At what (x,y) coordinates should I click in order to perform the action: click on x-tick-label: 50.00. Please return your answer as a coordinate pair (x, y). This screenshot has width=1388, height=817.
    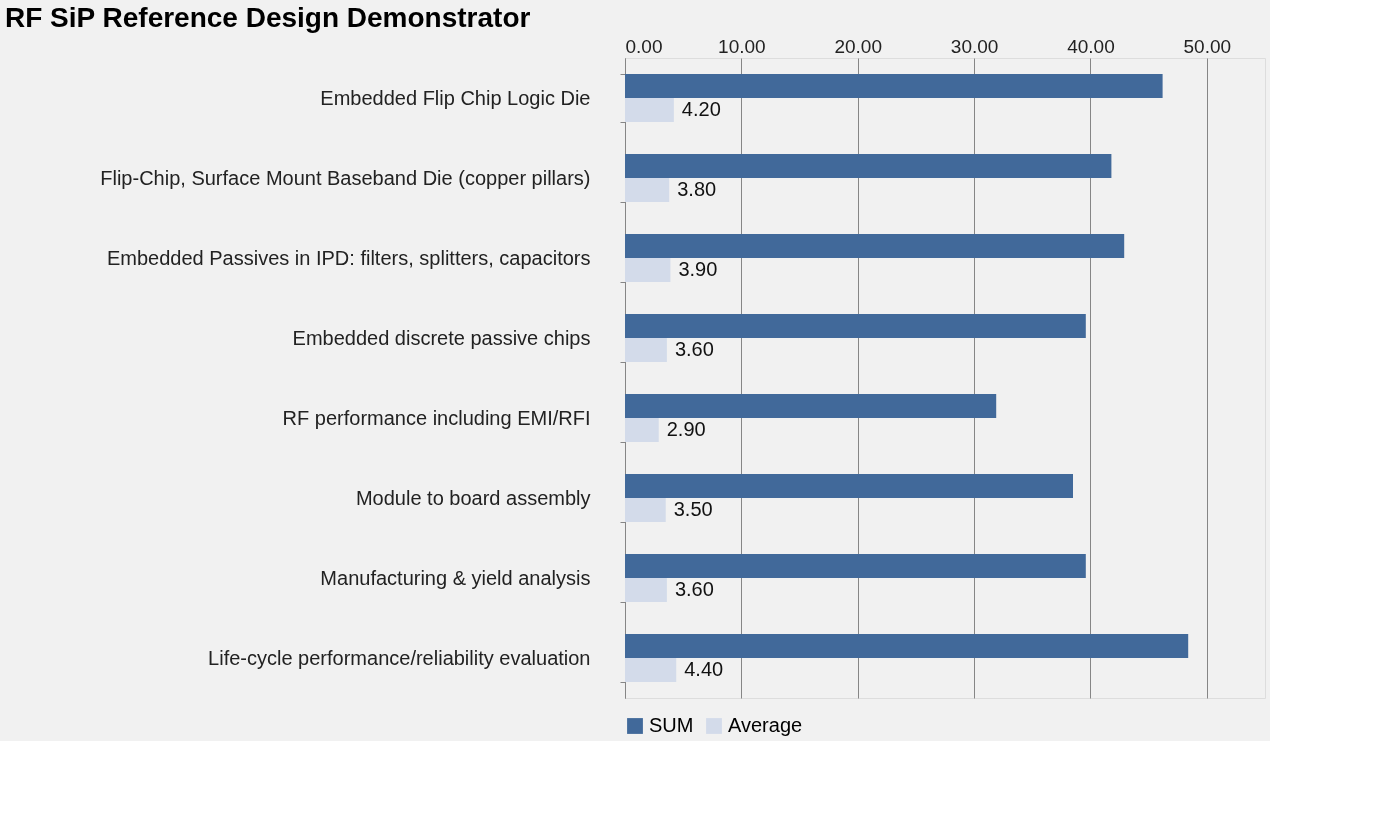
    Looking at the image, I should click on (1207, 46).